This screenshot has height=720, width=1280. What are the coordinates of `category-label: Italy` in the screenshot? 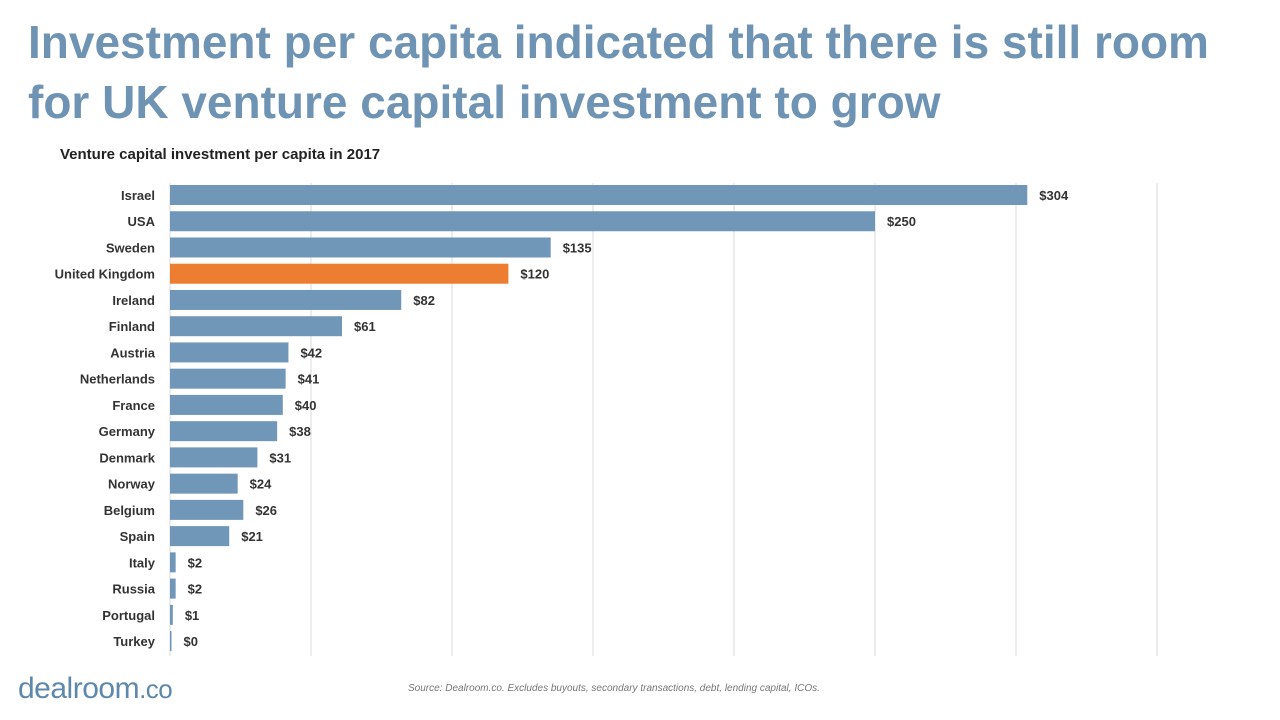 It's located at (142, 562).